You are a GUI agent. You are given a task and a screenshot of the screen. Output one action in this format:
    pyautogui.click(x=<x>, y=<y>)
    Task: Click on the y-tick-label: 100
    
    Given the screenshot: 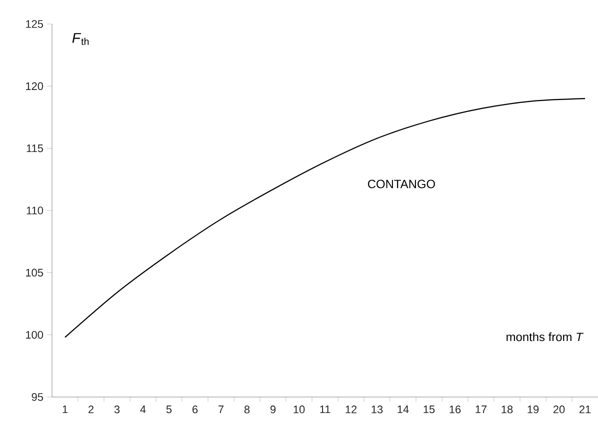 What is the action you would take?
    pyautogui.click(x=35, y=334)
    